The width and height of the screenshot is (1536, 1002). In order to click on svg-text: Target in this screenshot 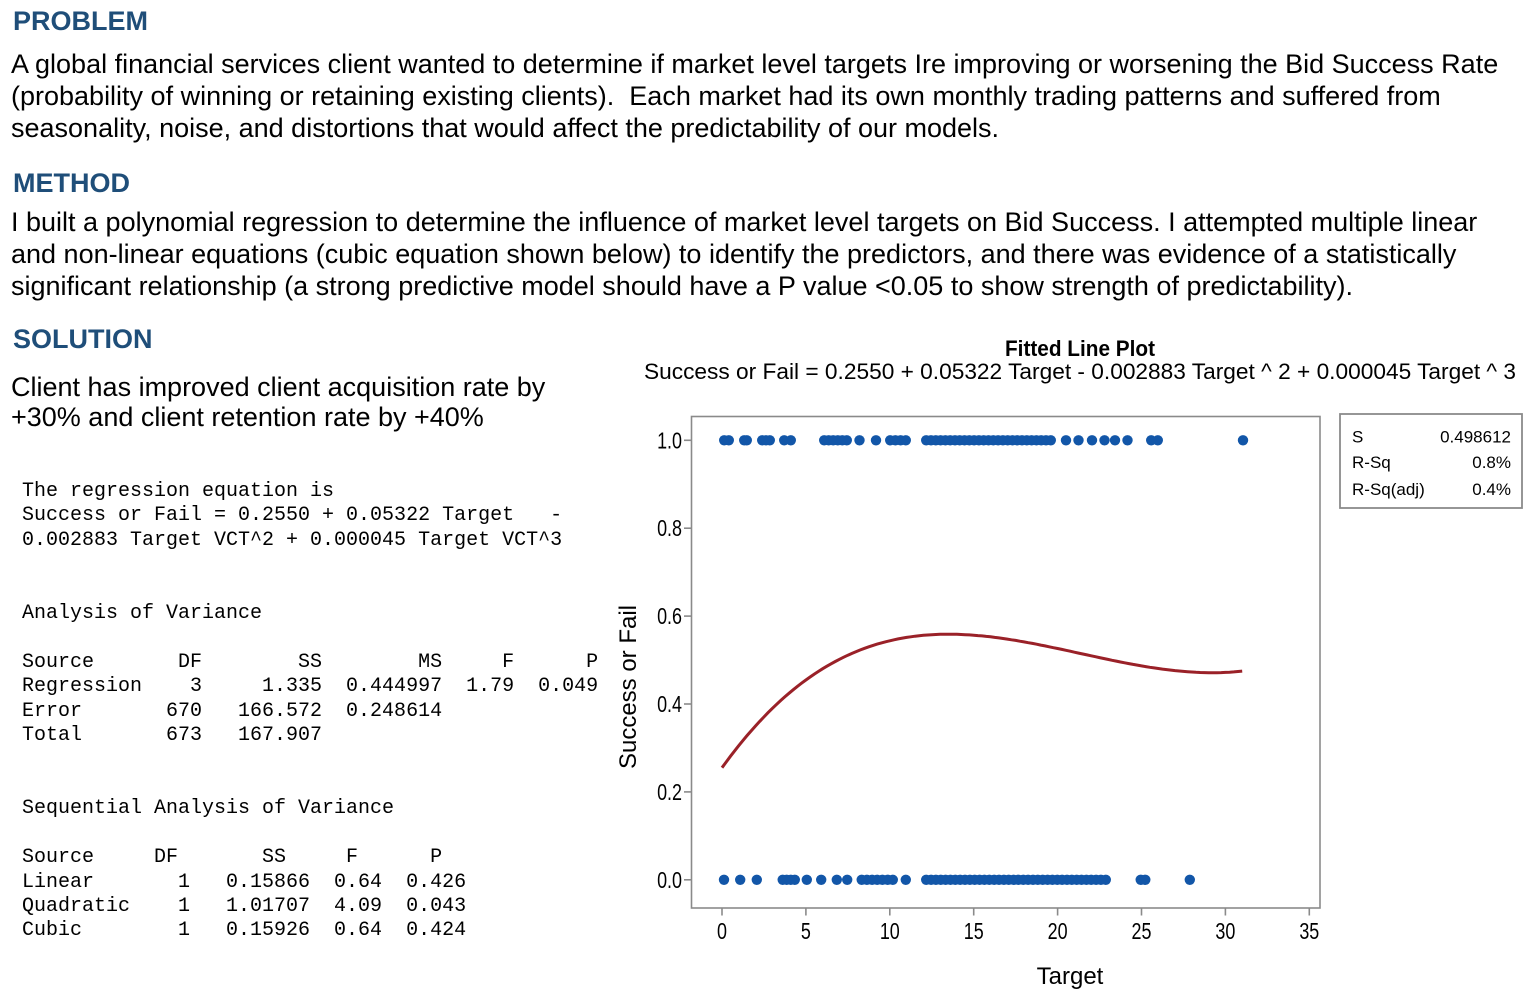, I will do `click(1070, 976)`.